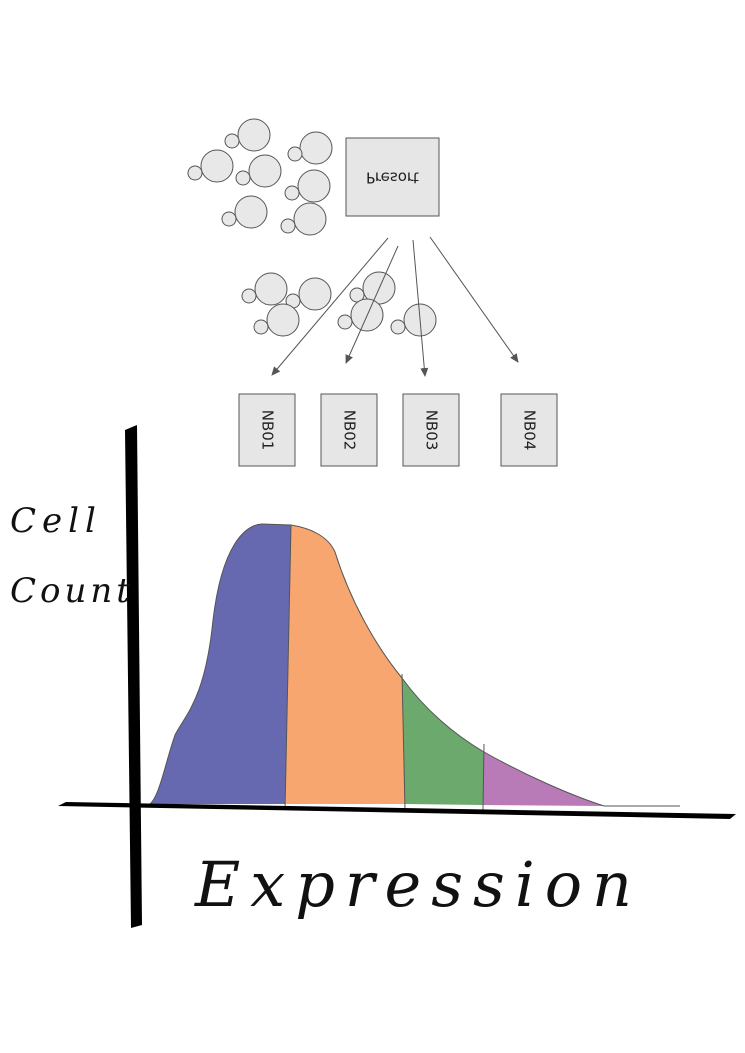  I want to click on presort-box: Presort, so click(392, 177).